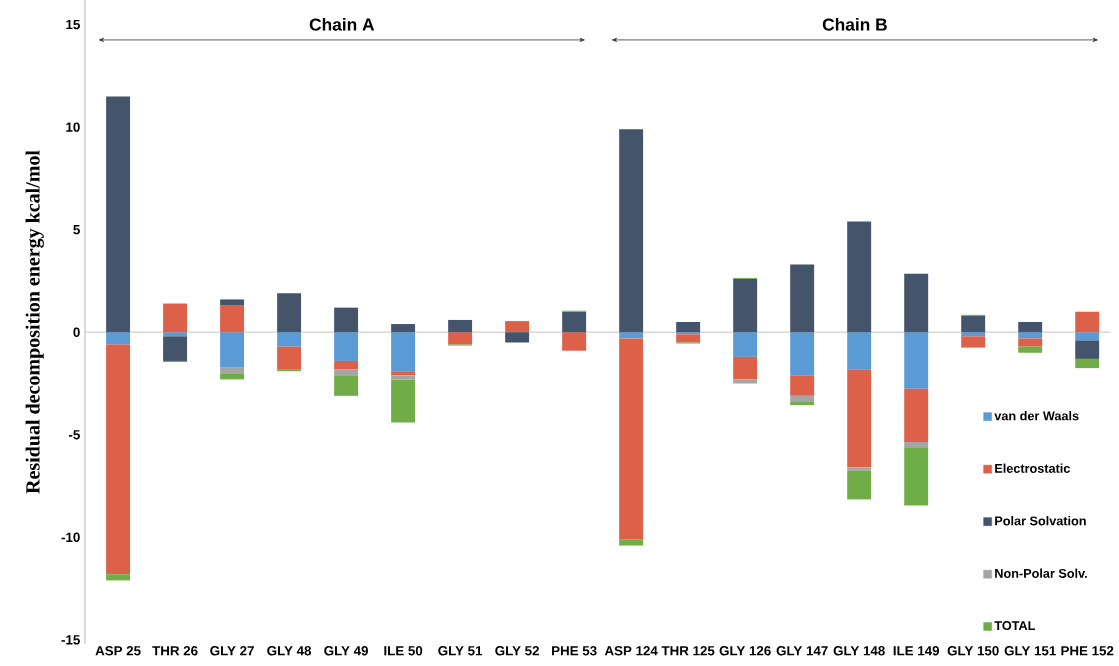 Image resolution: width=1119 pixels, height=666 pixels. Describe the element at coordinates (76, 332) in the screenshot. I see `y-tick-label: 0` at that location.